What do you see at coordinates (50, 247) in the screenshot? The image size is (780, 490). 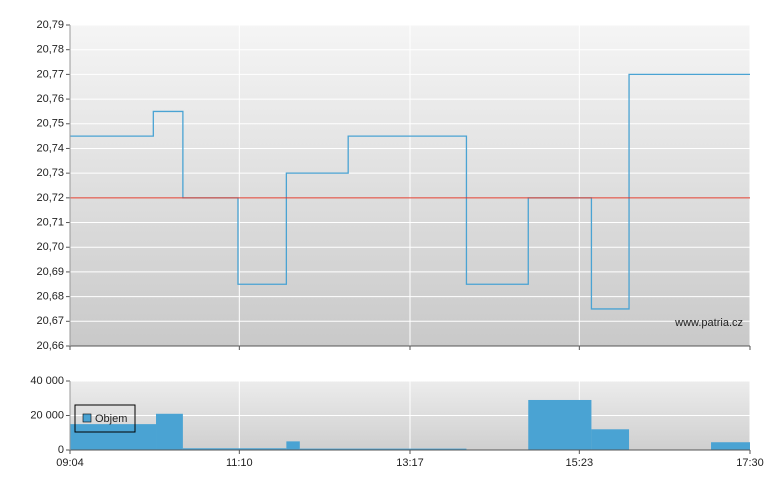 I see `y-tick-label: 20,70` at bounding box center [50, 247].